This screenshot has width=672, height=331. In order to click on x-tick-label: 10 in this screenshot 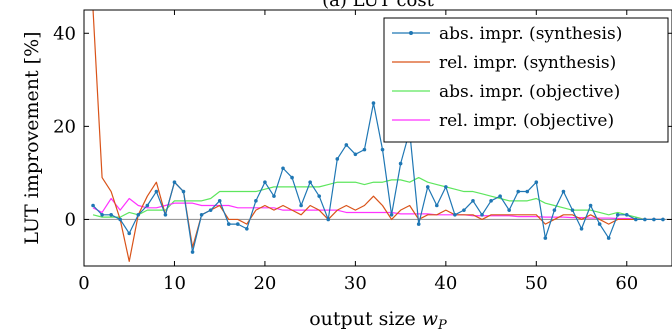, I will do `click(174, 283)`.